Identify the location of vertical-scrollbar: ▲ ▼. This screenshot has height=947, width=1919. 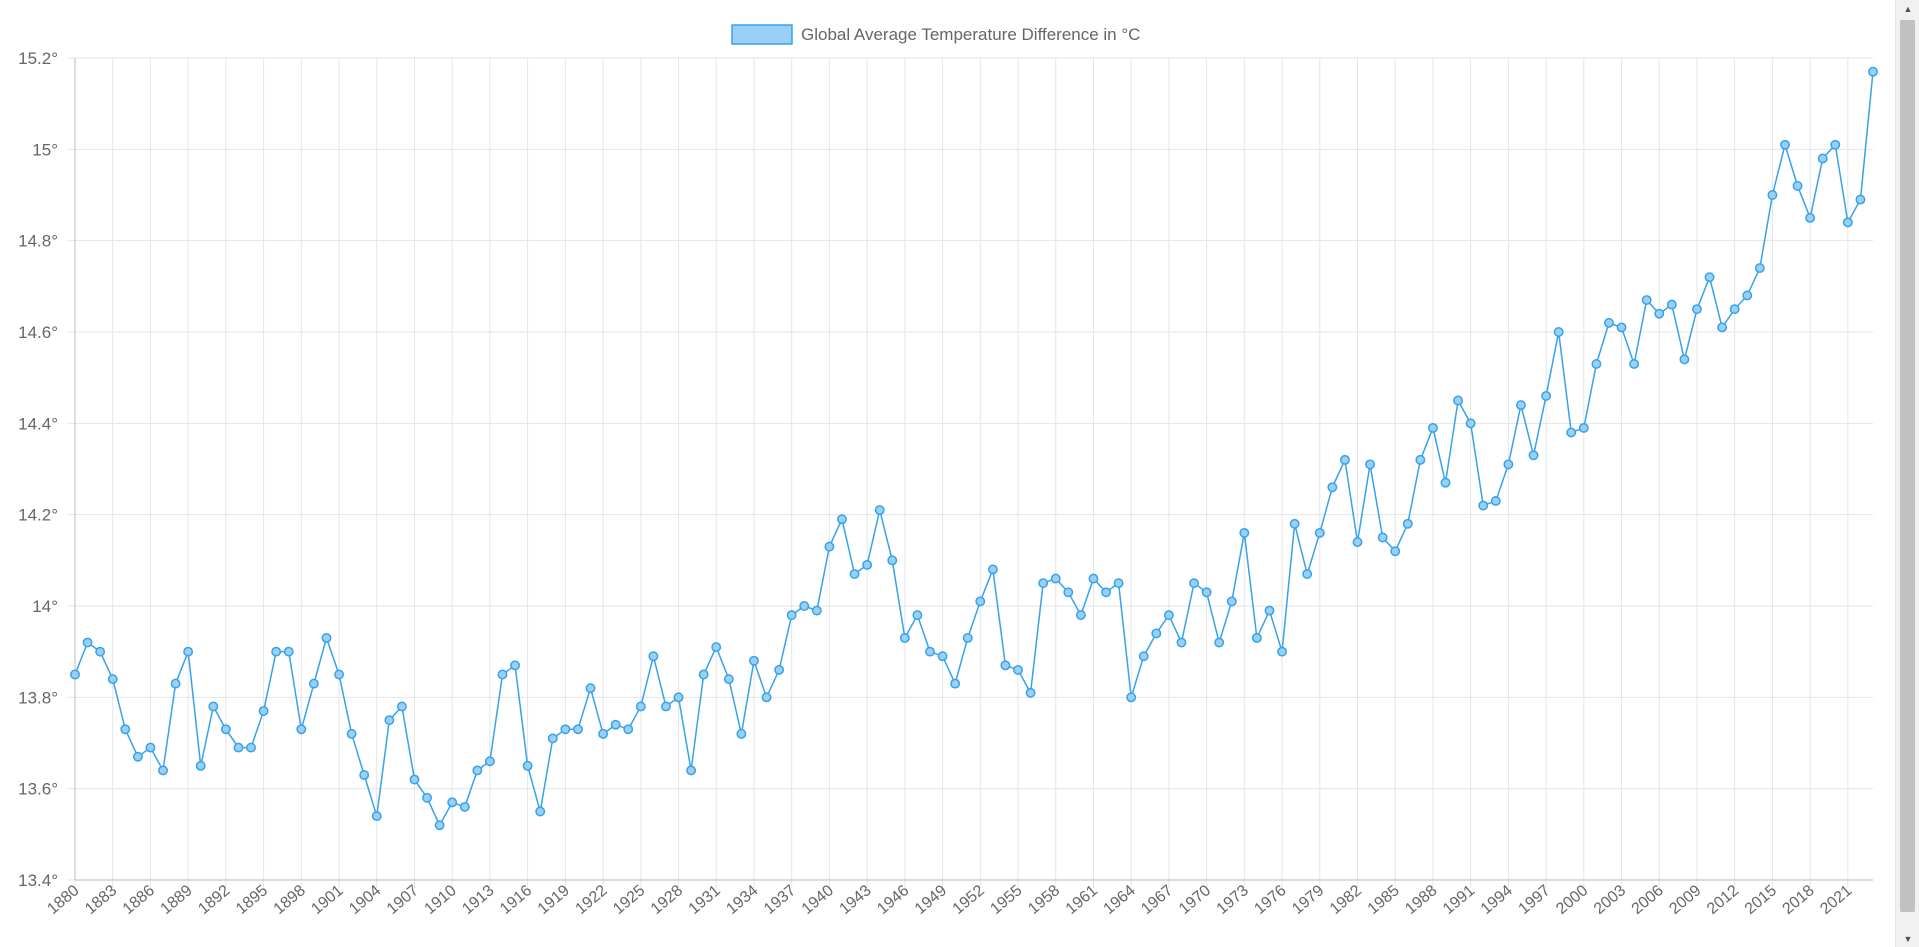
(1907, 473).